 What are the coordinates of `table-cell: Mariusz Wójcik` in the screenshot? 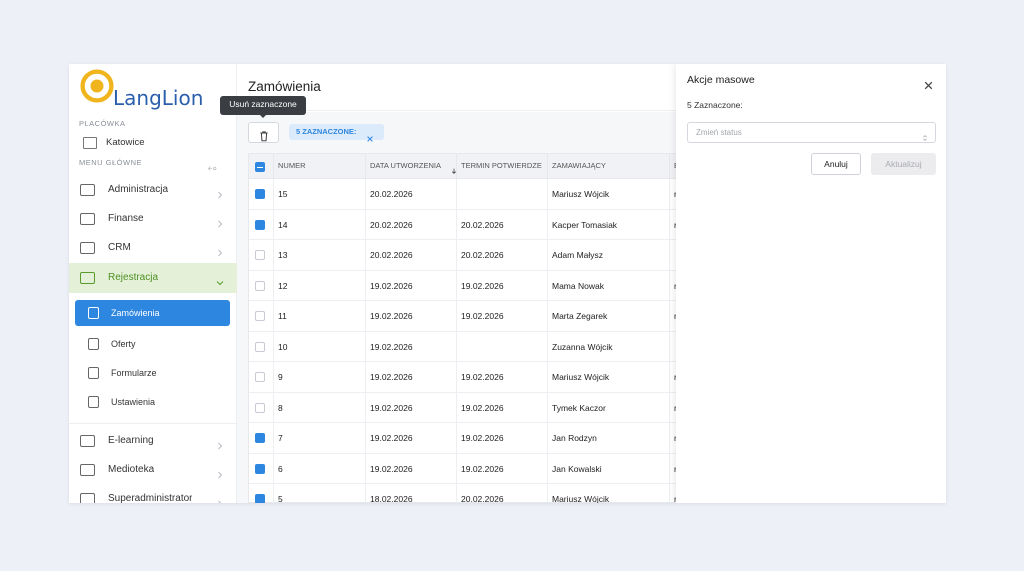 It's located at (610, 498).